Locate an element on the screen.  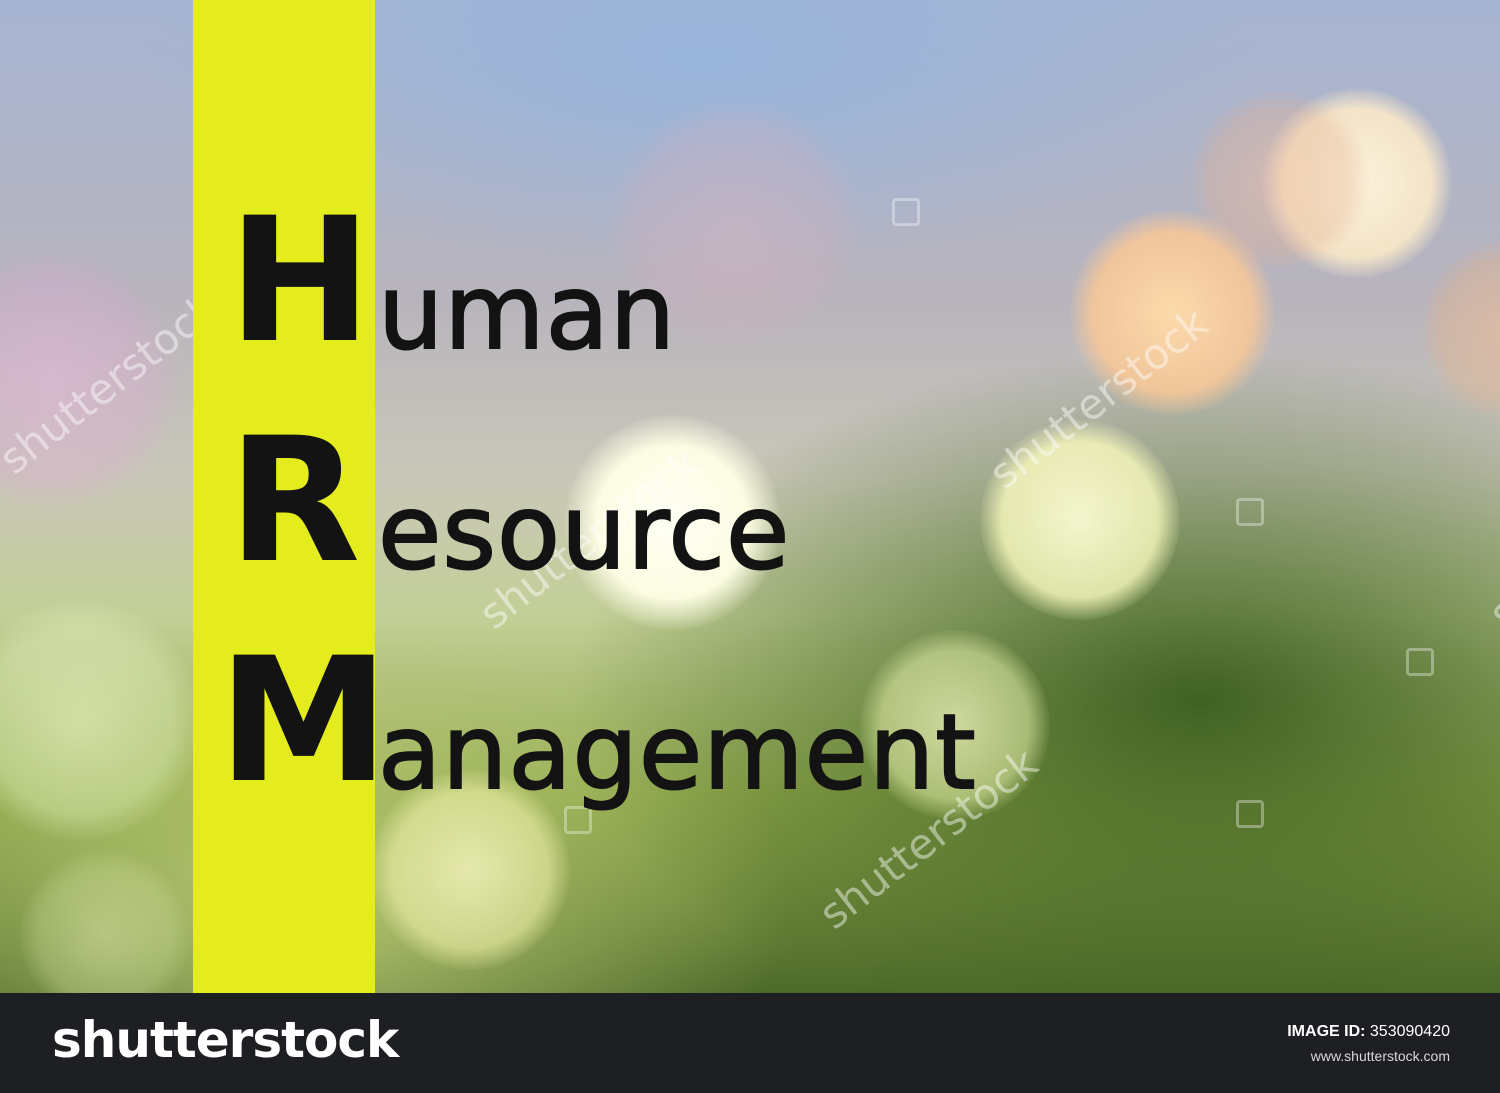
image-id-label: IMAGE ID: is located at coordinates (1326, 1031).